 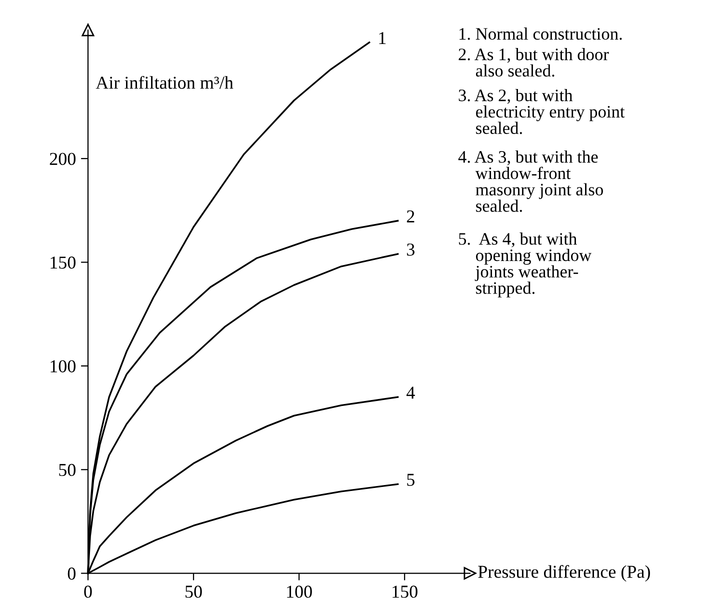 I want to click on x-tick-label: 0, so click(x=88, y=592).